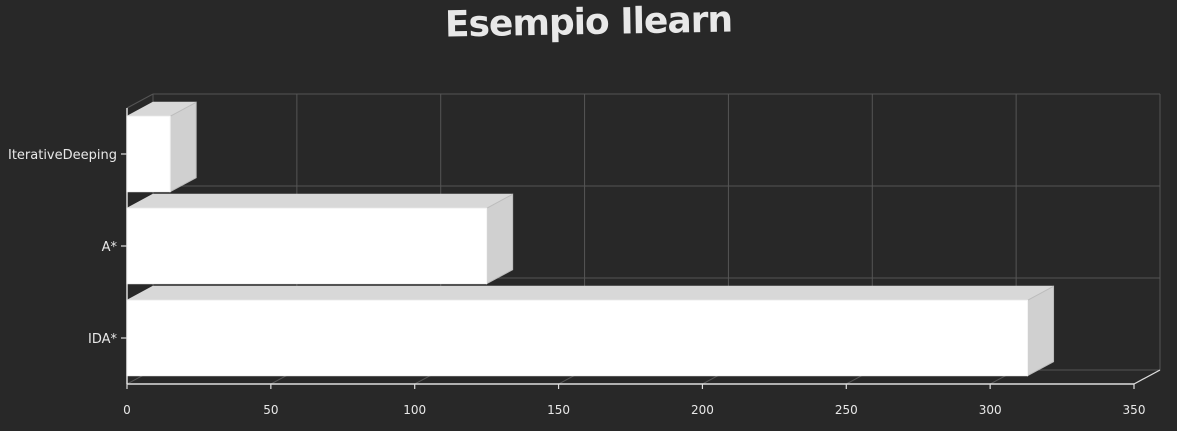 The image size is (1177, 431). I want to click on y-tick-label: IDA*, so click(103, 339).